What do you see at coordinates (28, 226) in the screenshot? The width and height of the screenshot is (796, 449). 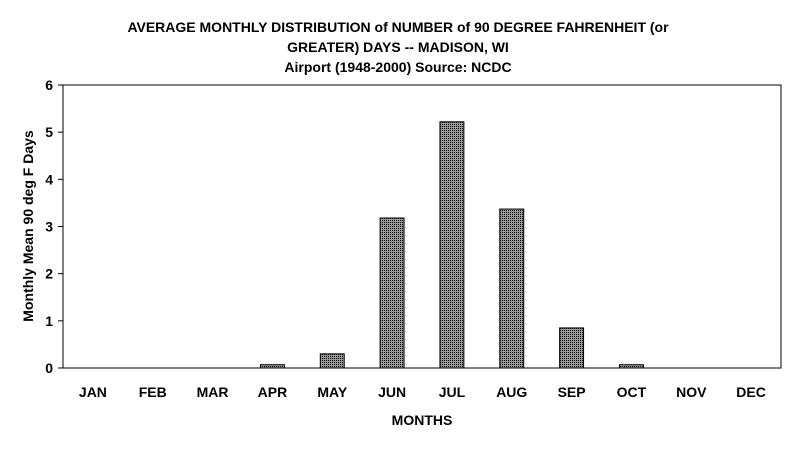 I see `y-axis-title: Monthly Mean 90 deg F Days` at bounding box center [28, 226].